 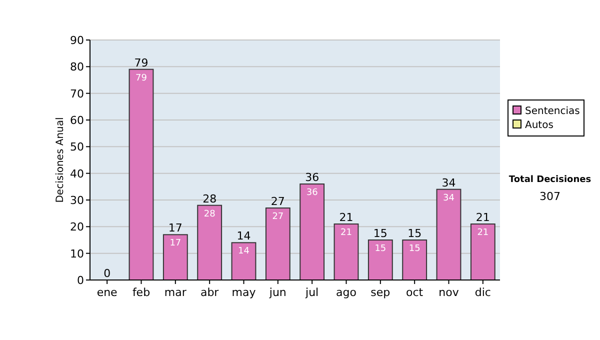 What do you see at coordinates (244, 292) in the screenshot?
I see `x-tick-label: may` at bounding box center [244, 292].